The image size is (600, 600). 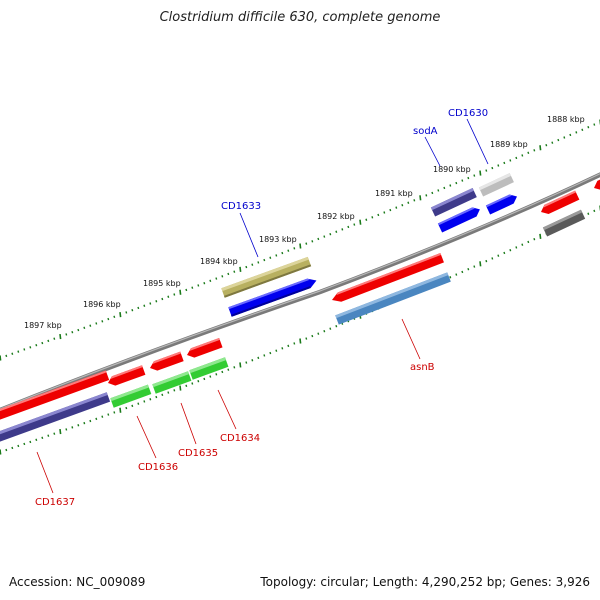 I want to click on gene-cd1633-olive, so click(x=266, y=277).